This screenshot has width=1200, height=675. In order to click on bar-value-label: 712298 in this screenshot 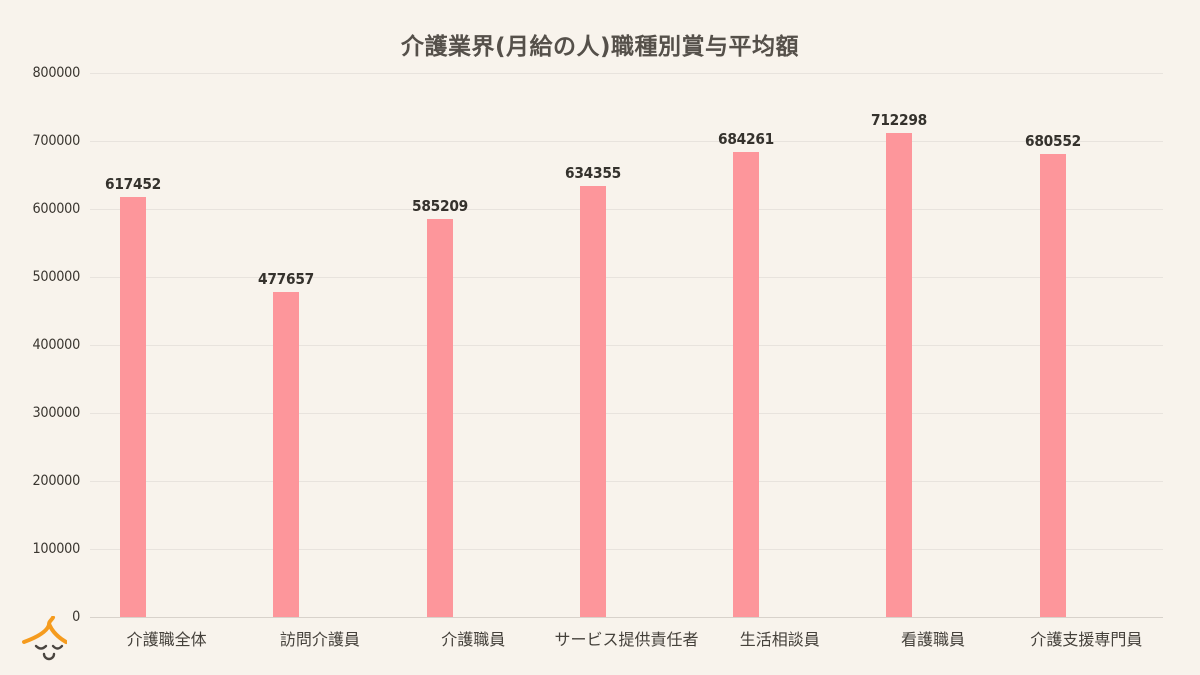, I will do `click(899, 119)`.